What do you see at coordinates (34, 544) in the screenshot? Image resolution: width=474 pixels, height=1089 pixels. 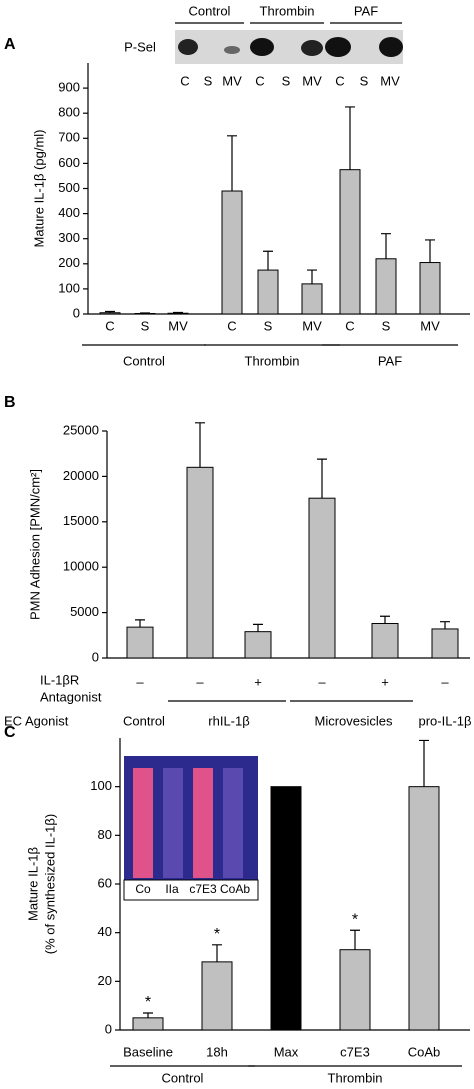 I see `y-axis-label: PMN Adhesion [PMN/cm²]` at bounding box center [34, 544].